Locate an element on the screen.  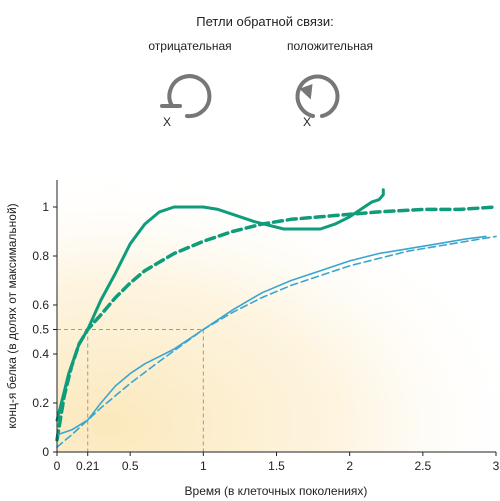
x-tick-label-6: 2.5 is located at coordinates (422, 466).